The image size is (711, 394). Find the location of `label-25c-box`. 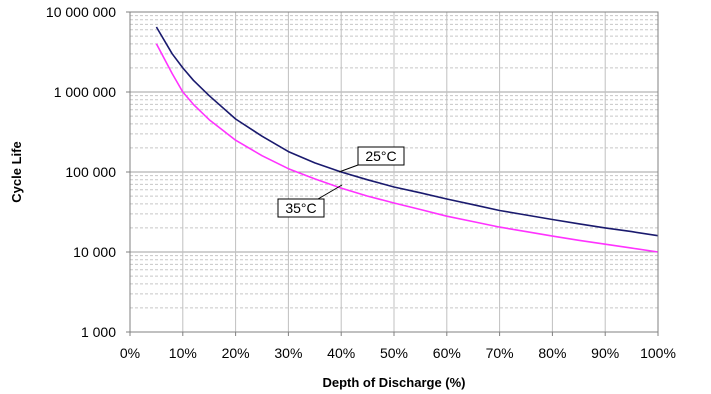

label-25c-box is located at coordinates (381, 156).